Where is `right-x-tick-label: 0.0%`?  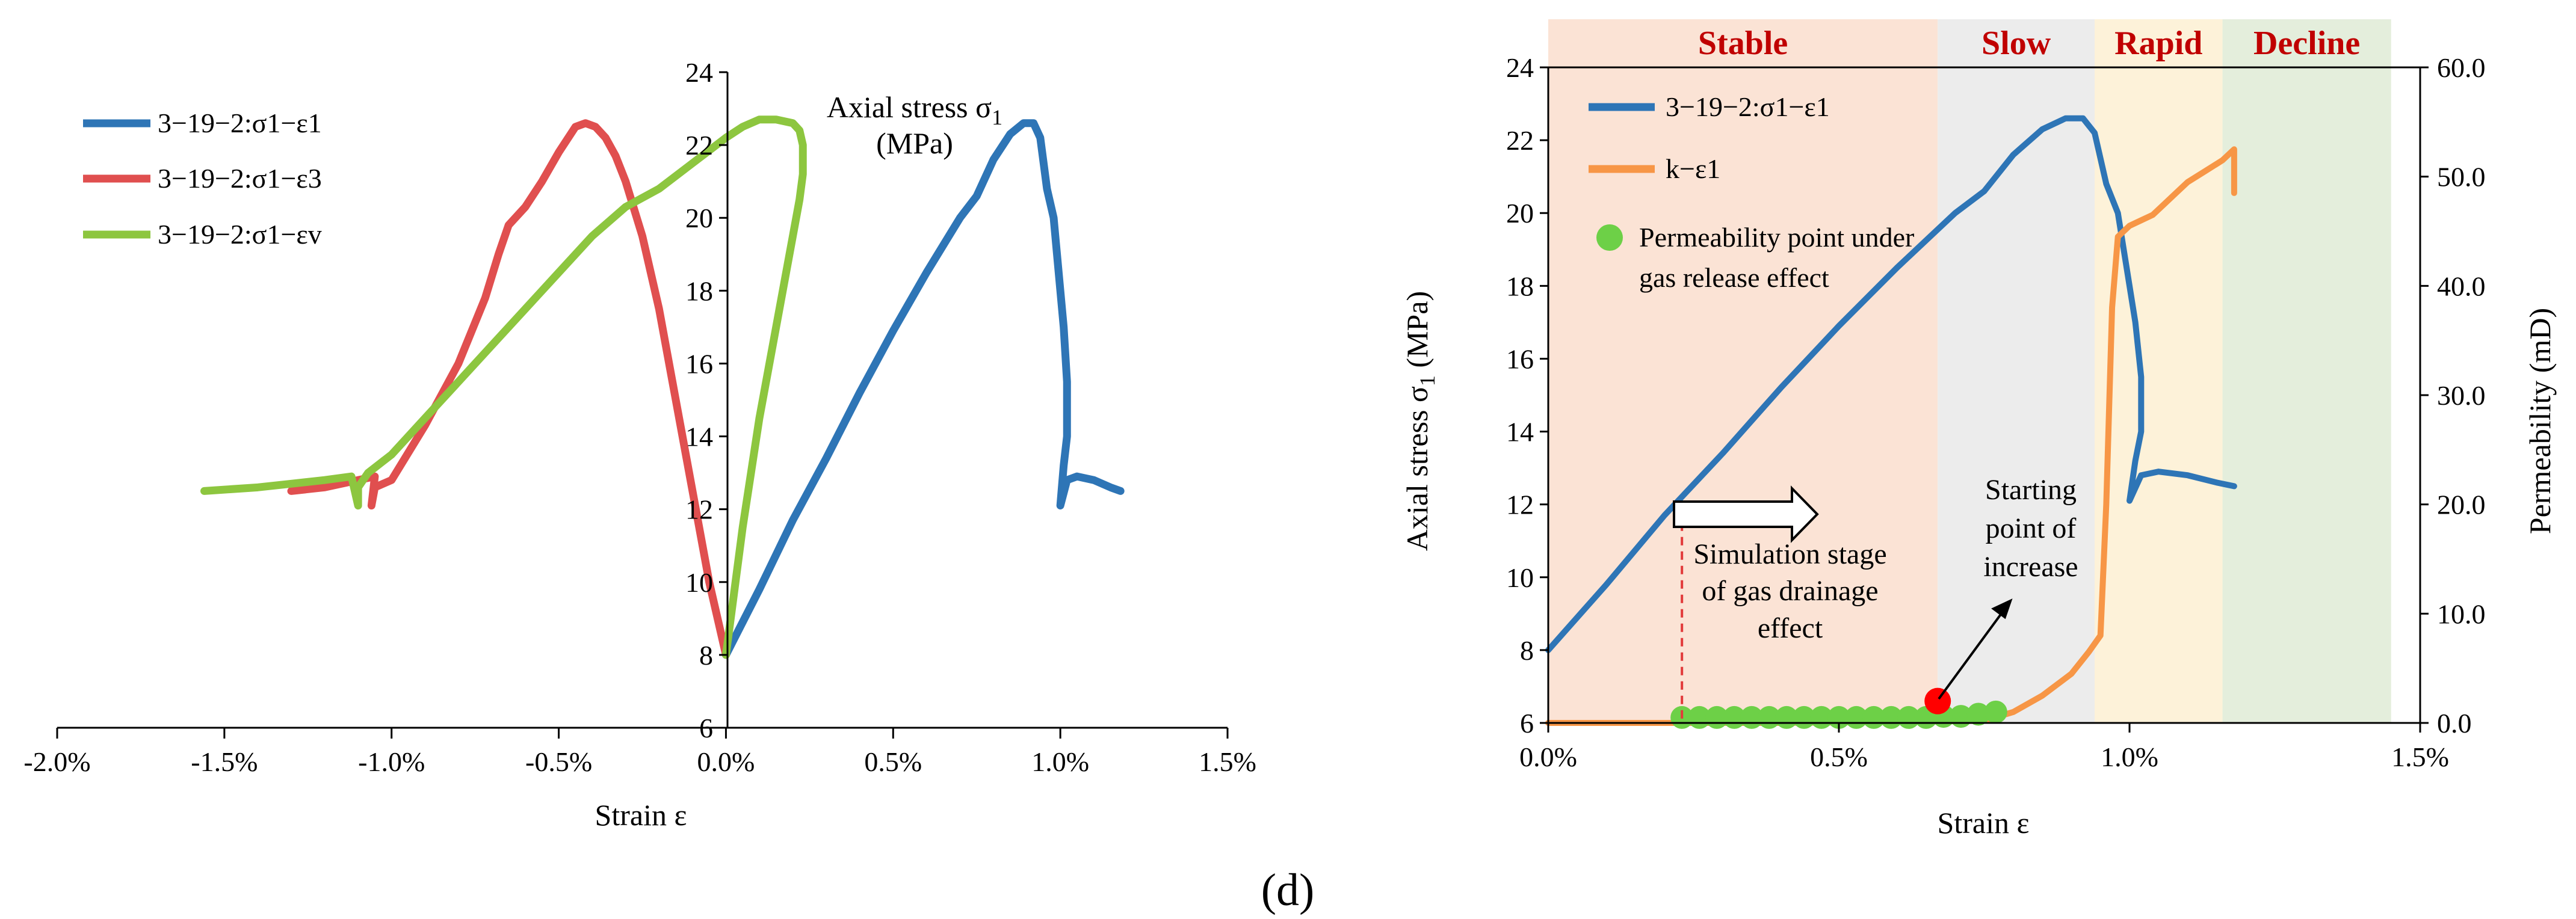 right-x-tick-label: 0.0% is located at coordinates (1548, 757).